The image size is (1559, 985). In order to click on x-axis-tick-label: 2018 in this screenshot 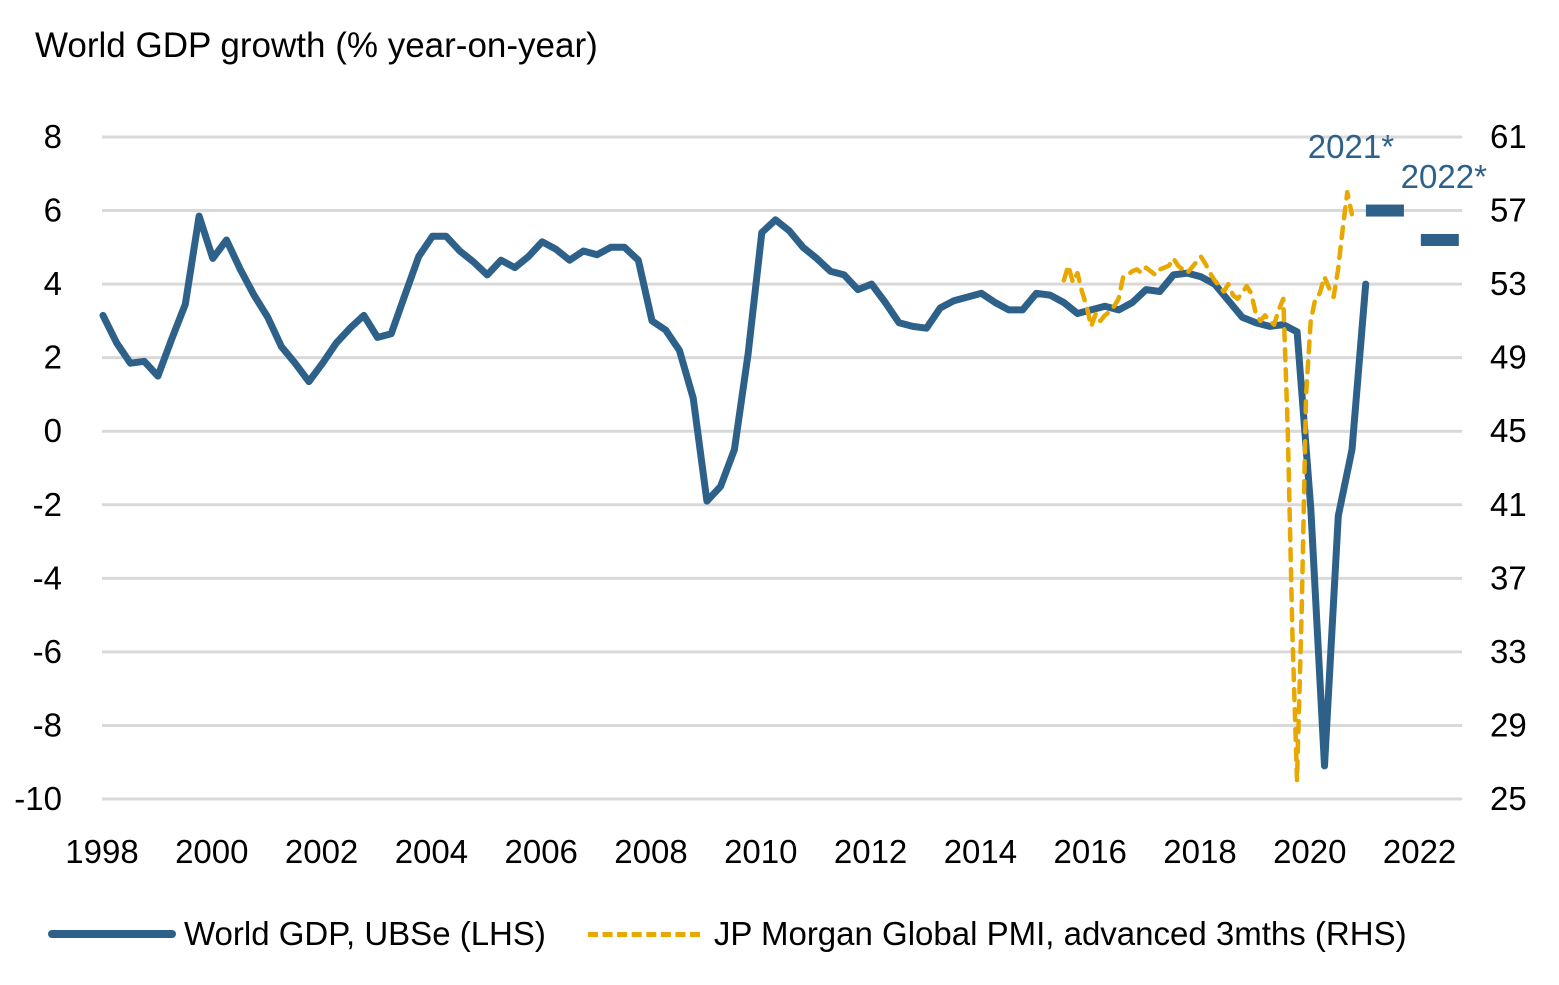, I will do `click(1199, 851)`.